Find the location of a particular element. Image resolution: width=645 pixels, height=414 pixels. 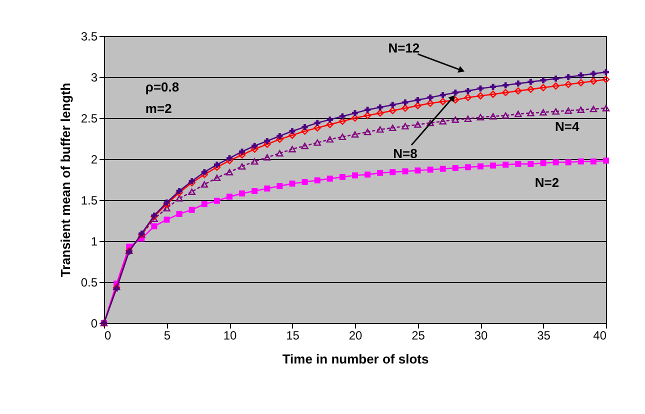

y-tick-label: 0.5 is located at coordinates (89, 283).